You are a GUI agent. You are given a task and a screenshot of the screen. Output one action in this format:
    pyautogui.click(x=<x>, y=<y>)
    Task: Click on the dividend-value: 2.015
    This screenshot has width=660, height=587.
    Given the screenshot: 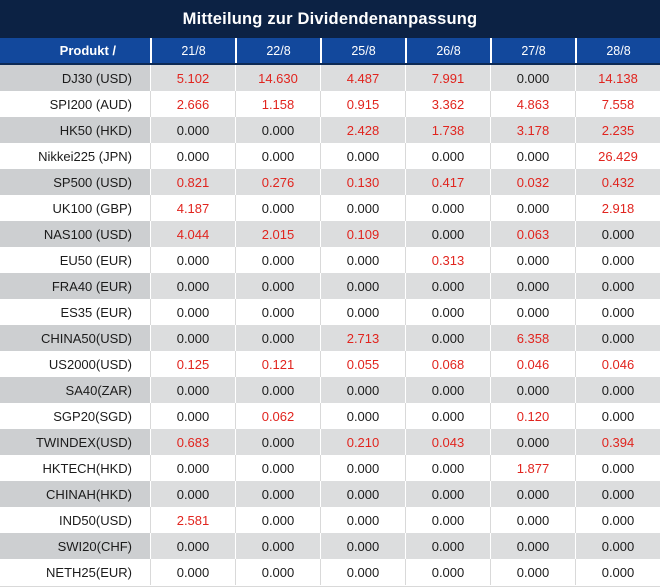 What is the action you would take?
    pyautogui.click(x=277, y=234)
    